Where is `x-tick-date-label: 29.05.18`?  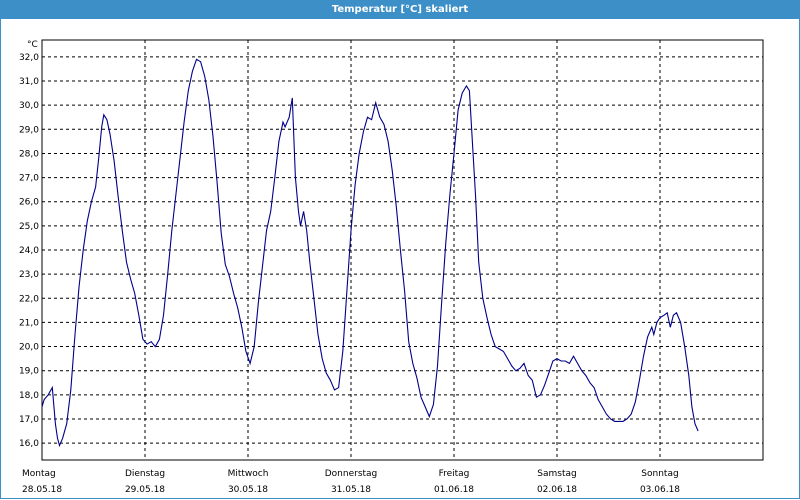
x-tick-date-label: 29.05.18 is located at coordinates (145, 490).